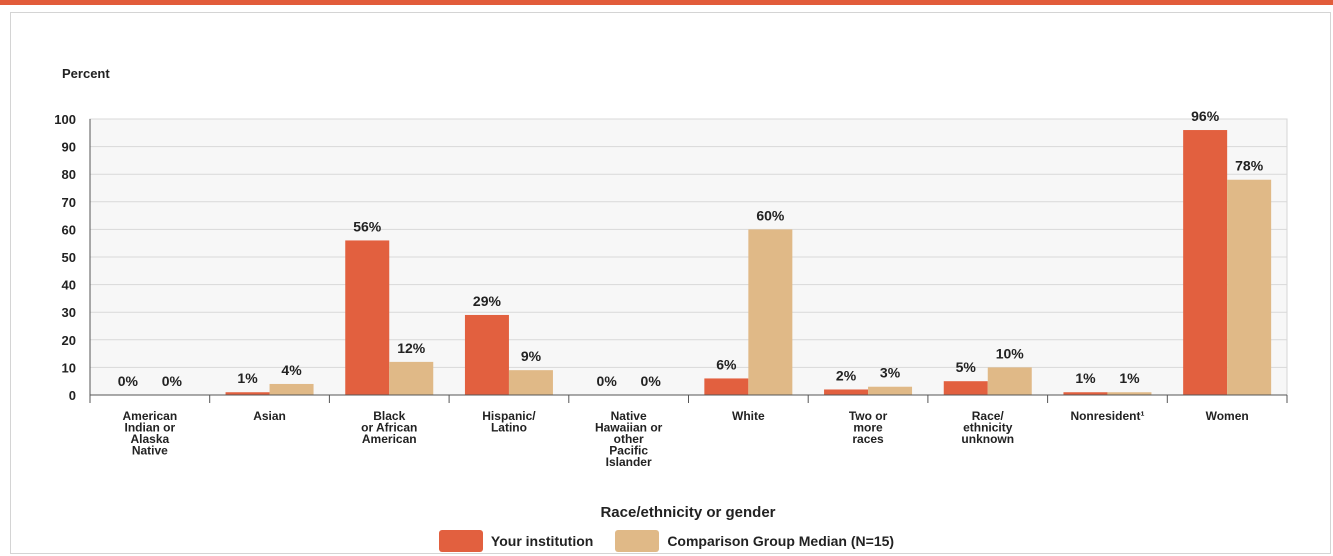 This screenshot has height=556, width=1333. What do you see at coordinates (367, 226) in the screenshot?
I see `data-label-institution: 56%` at bounding box center [367, 226].